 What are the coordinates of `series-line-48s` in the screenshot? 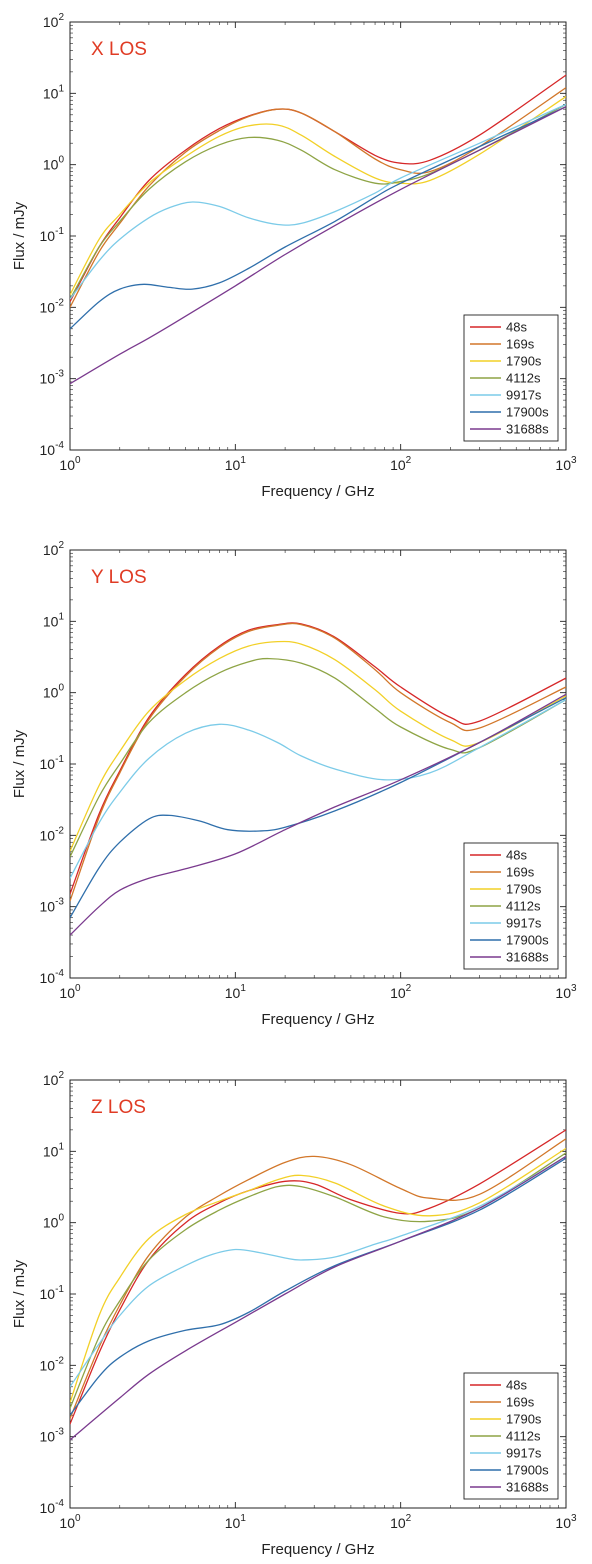 It's located at (318, 758).